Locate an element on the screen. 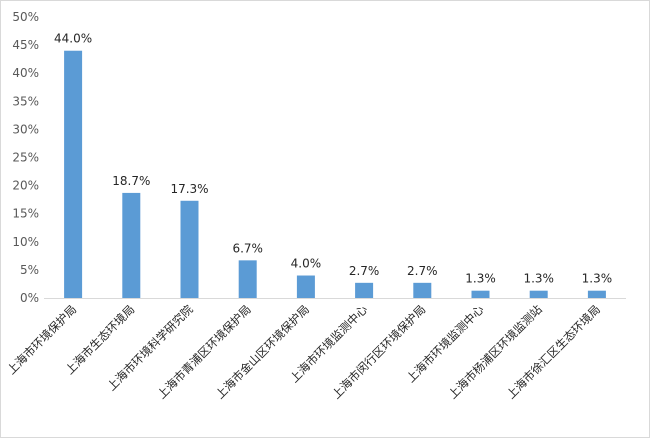  y-tick-label: 30% is located at coordinates (25, 129).